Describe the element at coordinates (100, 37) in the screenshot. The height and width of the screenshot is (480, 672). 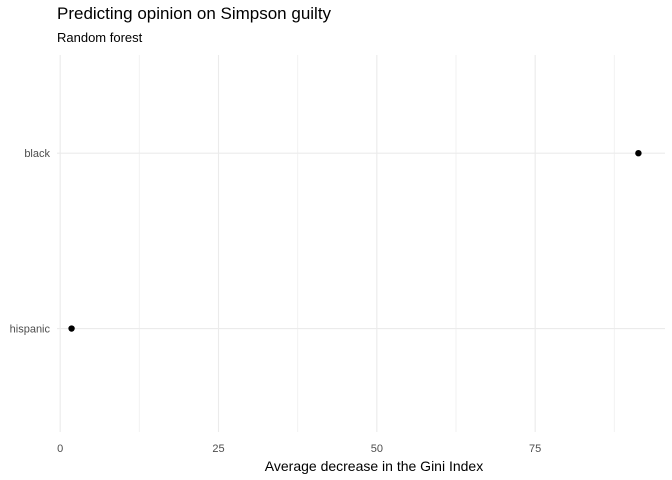
I see `chart-subtitle: Random forest` at that location.